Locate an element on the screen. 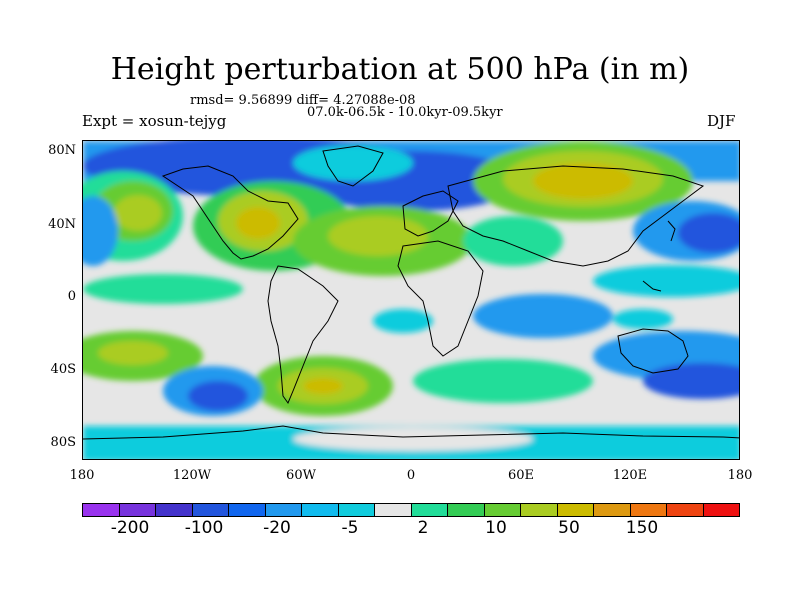 This screenshot has width=800, height=600. aus-deepblue is located at coordinates (691, 381).